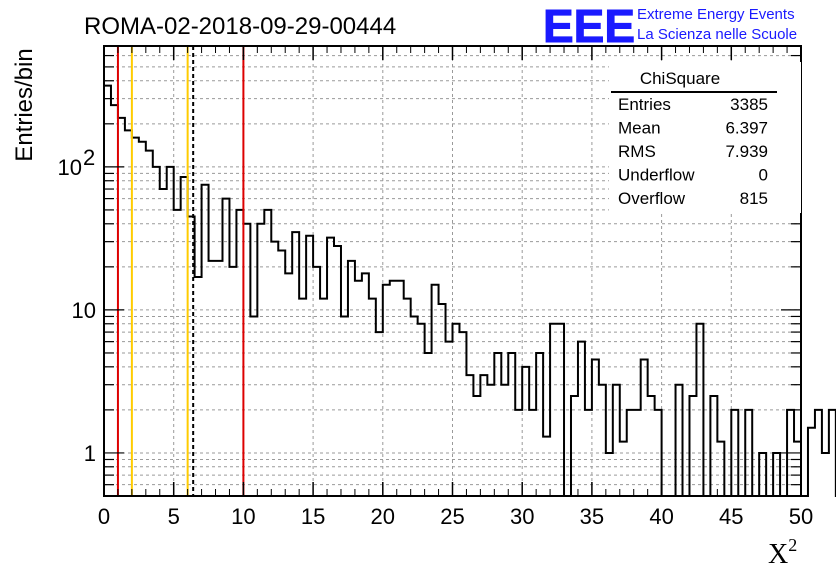 This screenshot has height=572, width=836. Describe the element at coordinates (778, 554) in the screenshot. I see `x-axis-label-base: X` at that location.